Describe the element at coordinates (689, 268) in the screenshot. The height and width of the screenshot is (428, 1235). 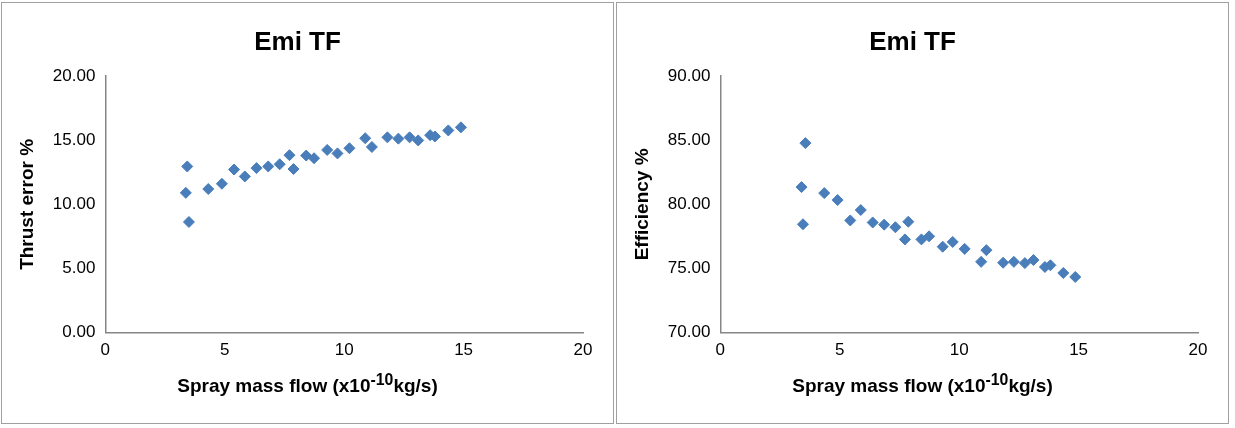
I see `y-tick-label: 75.00` at that location.